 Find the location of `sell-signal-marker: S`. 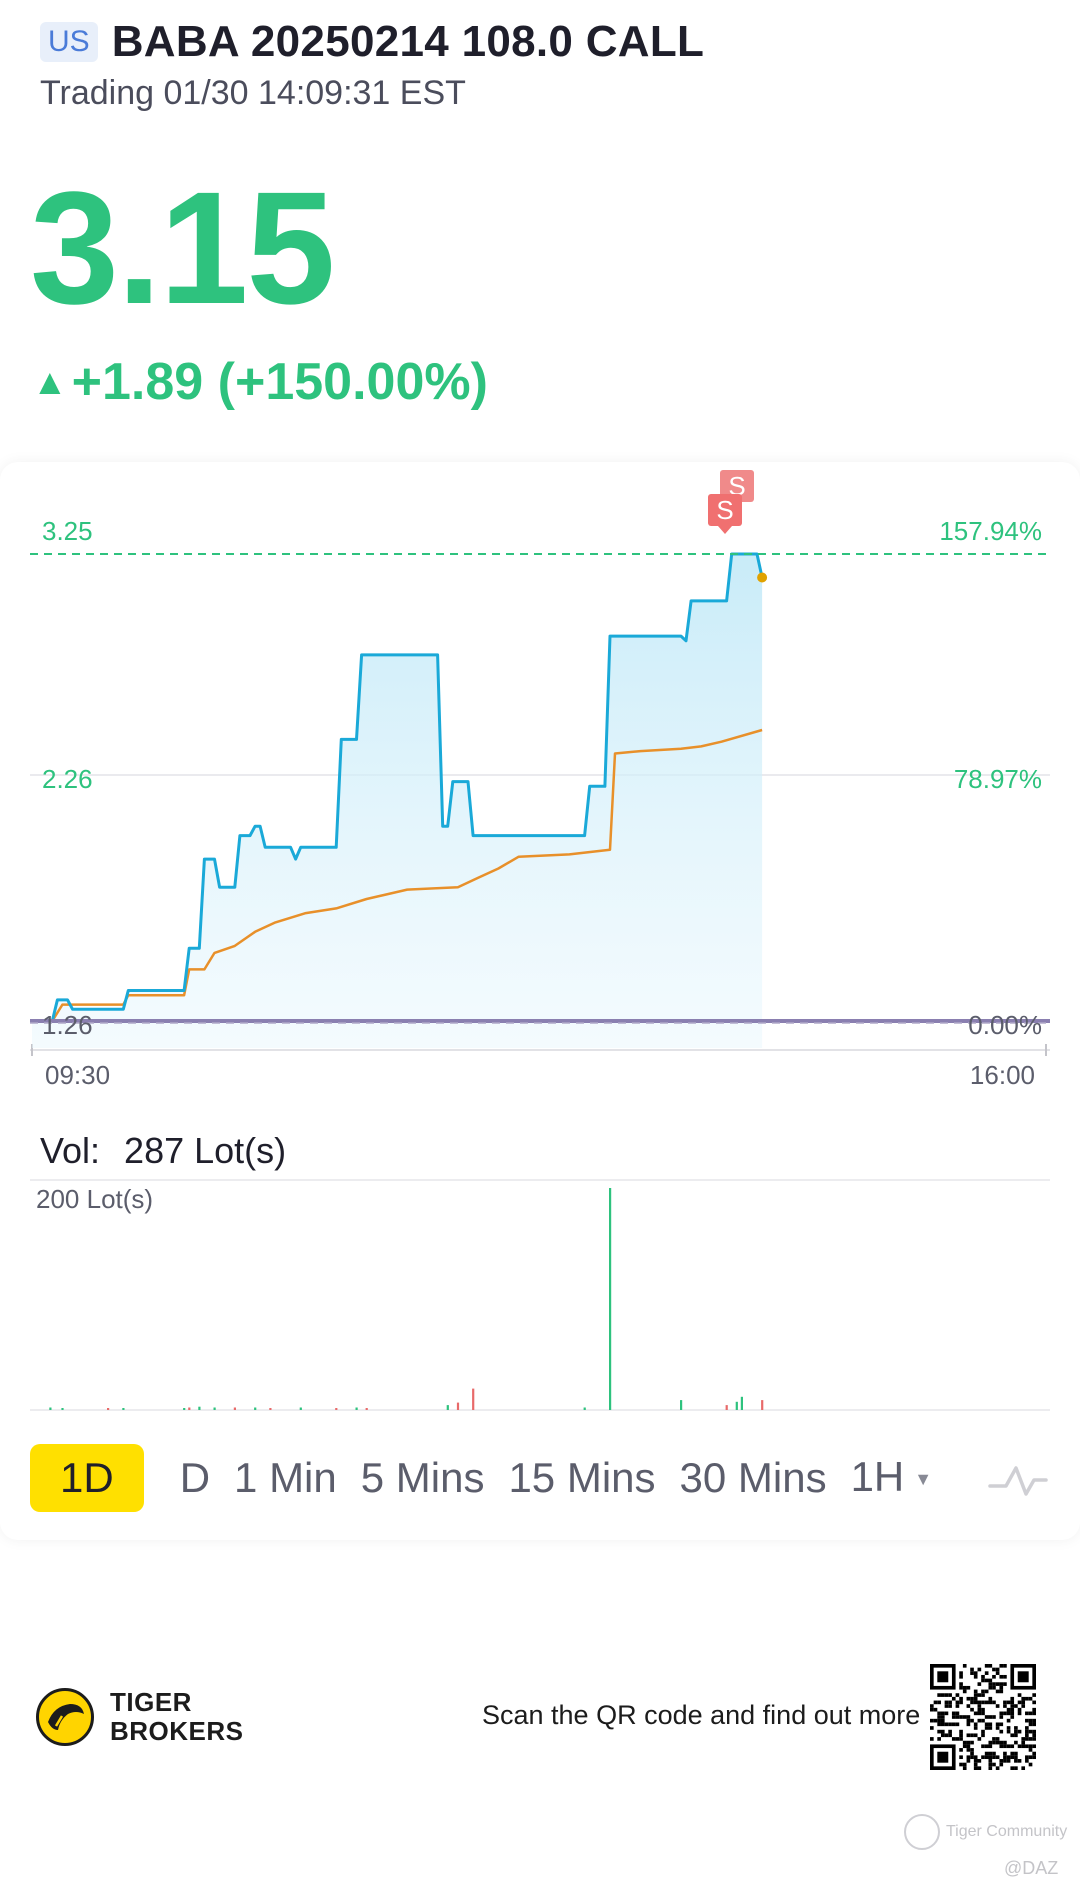

sell-signal-marker: S is located at coordinates (725, 514).